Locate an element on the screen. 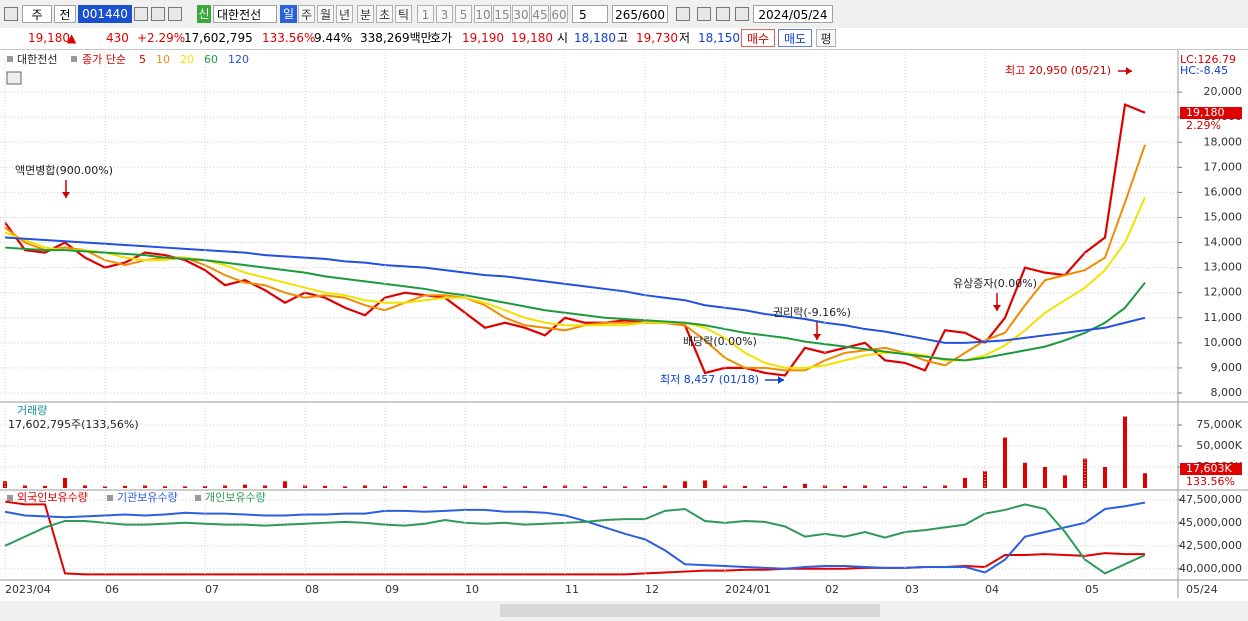 The height and width of the screenshot is (621, 1248). y-tick-label: 18,000 is located at coordinates (1223, 141).